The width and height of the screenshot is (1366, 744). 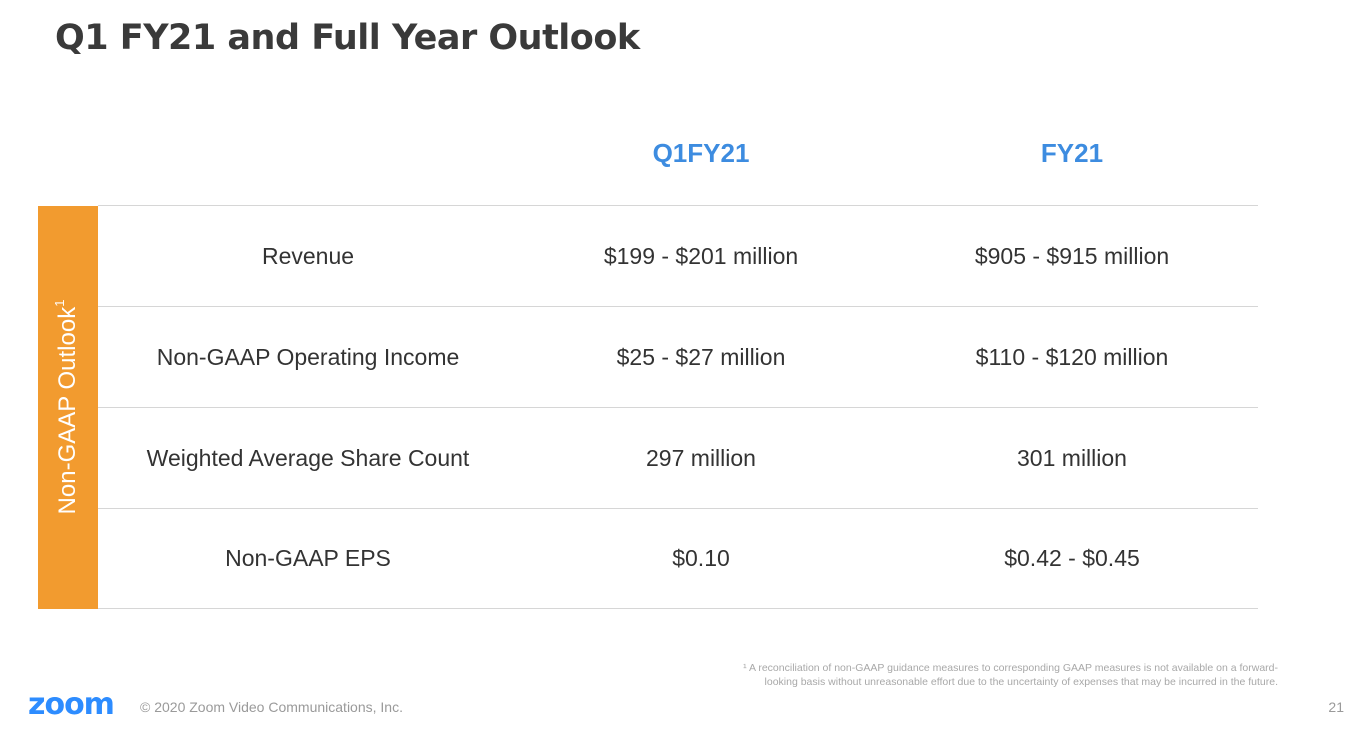 What do you see at coordinates (308, 558) in the screenshot?
I see `row-label: Non-GAAP EPS` at bounding box center [308, 558].